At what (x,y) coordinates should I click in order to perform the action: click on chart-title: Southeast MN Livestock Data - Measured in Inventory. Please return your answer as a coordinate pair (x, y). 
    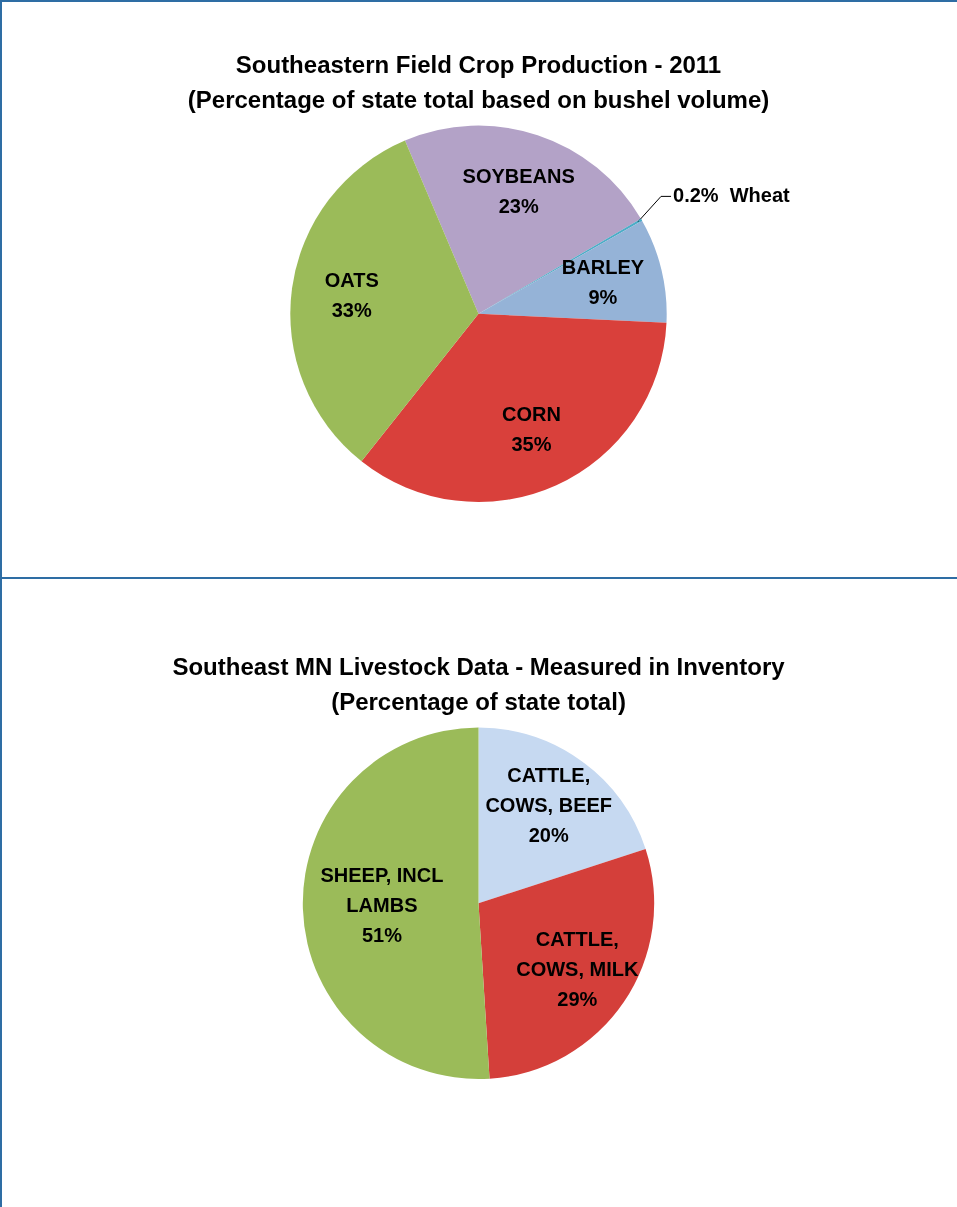
    Looking at the image, I should click on (479, 667).